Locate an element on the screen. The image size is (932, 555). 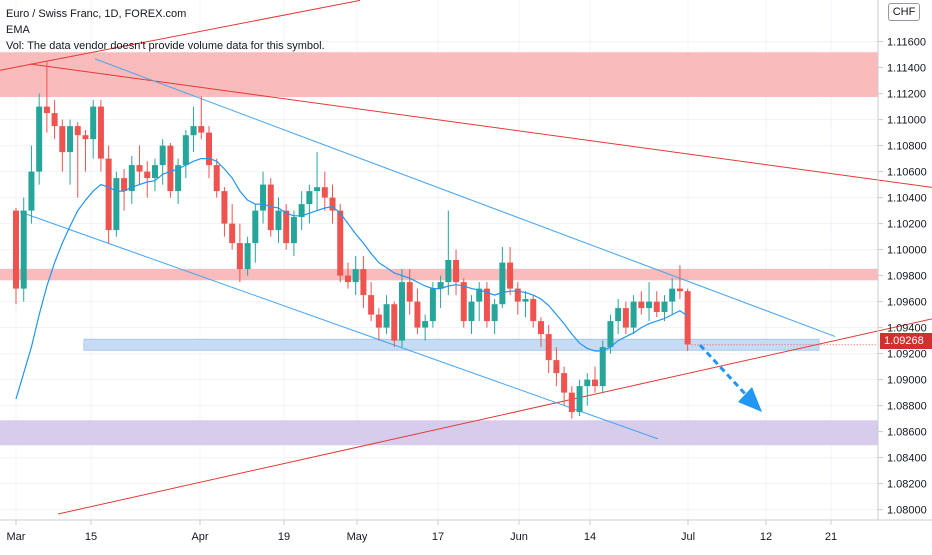
x-tick-label: 12 is located at coordinates (766, 537).